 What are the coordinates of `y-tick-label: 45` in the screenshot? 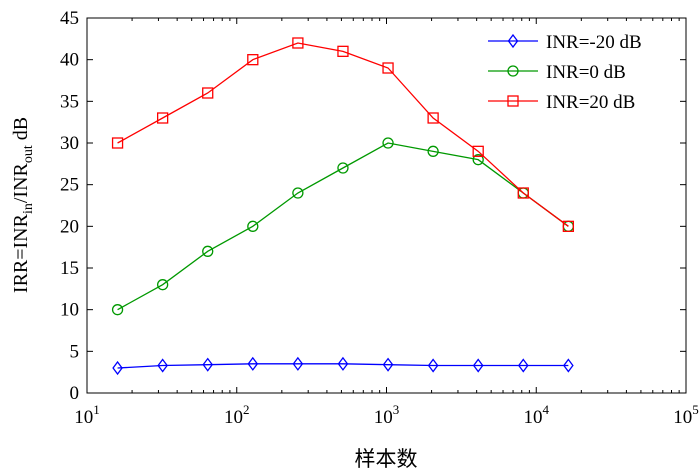 It's located at (69, 18).